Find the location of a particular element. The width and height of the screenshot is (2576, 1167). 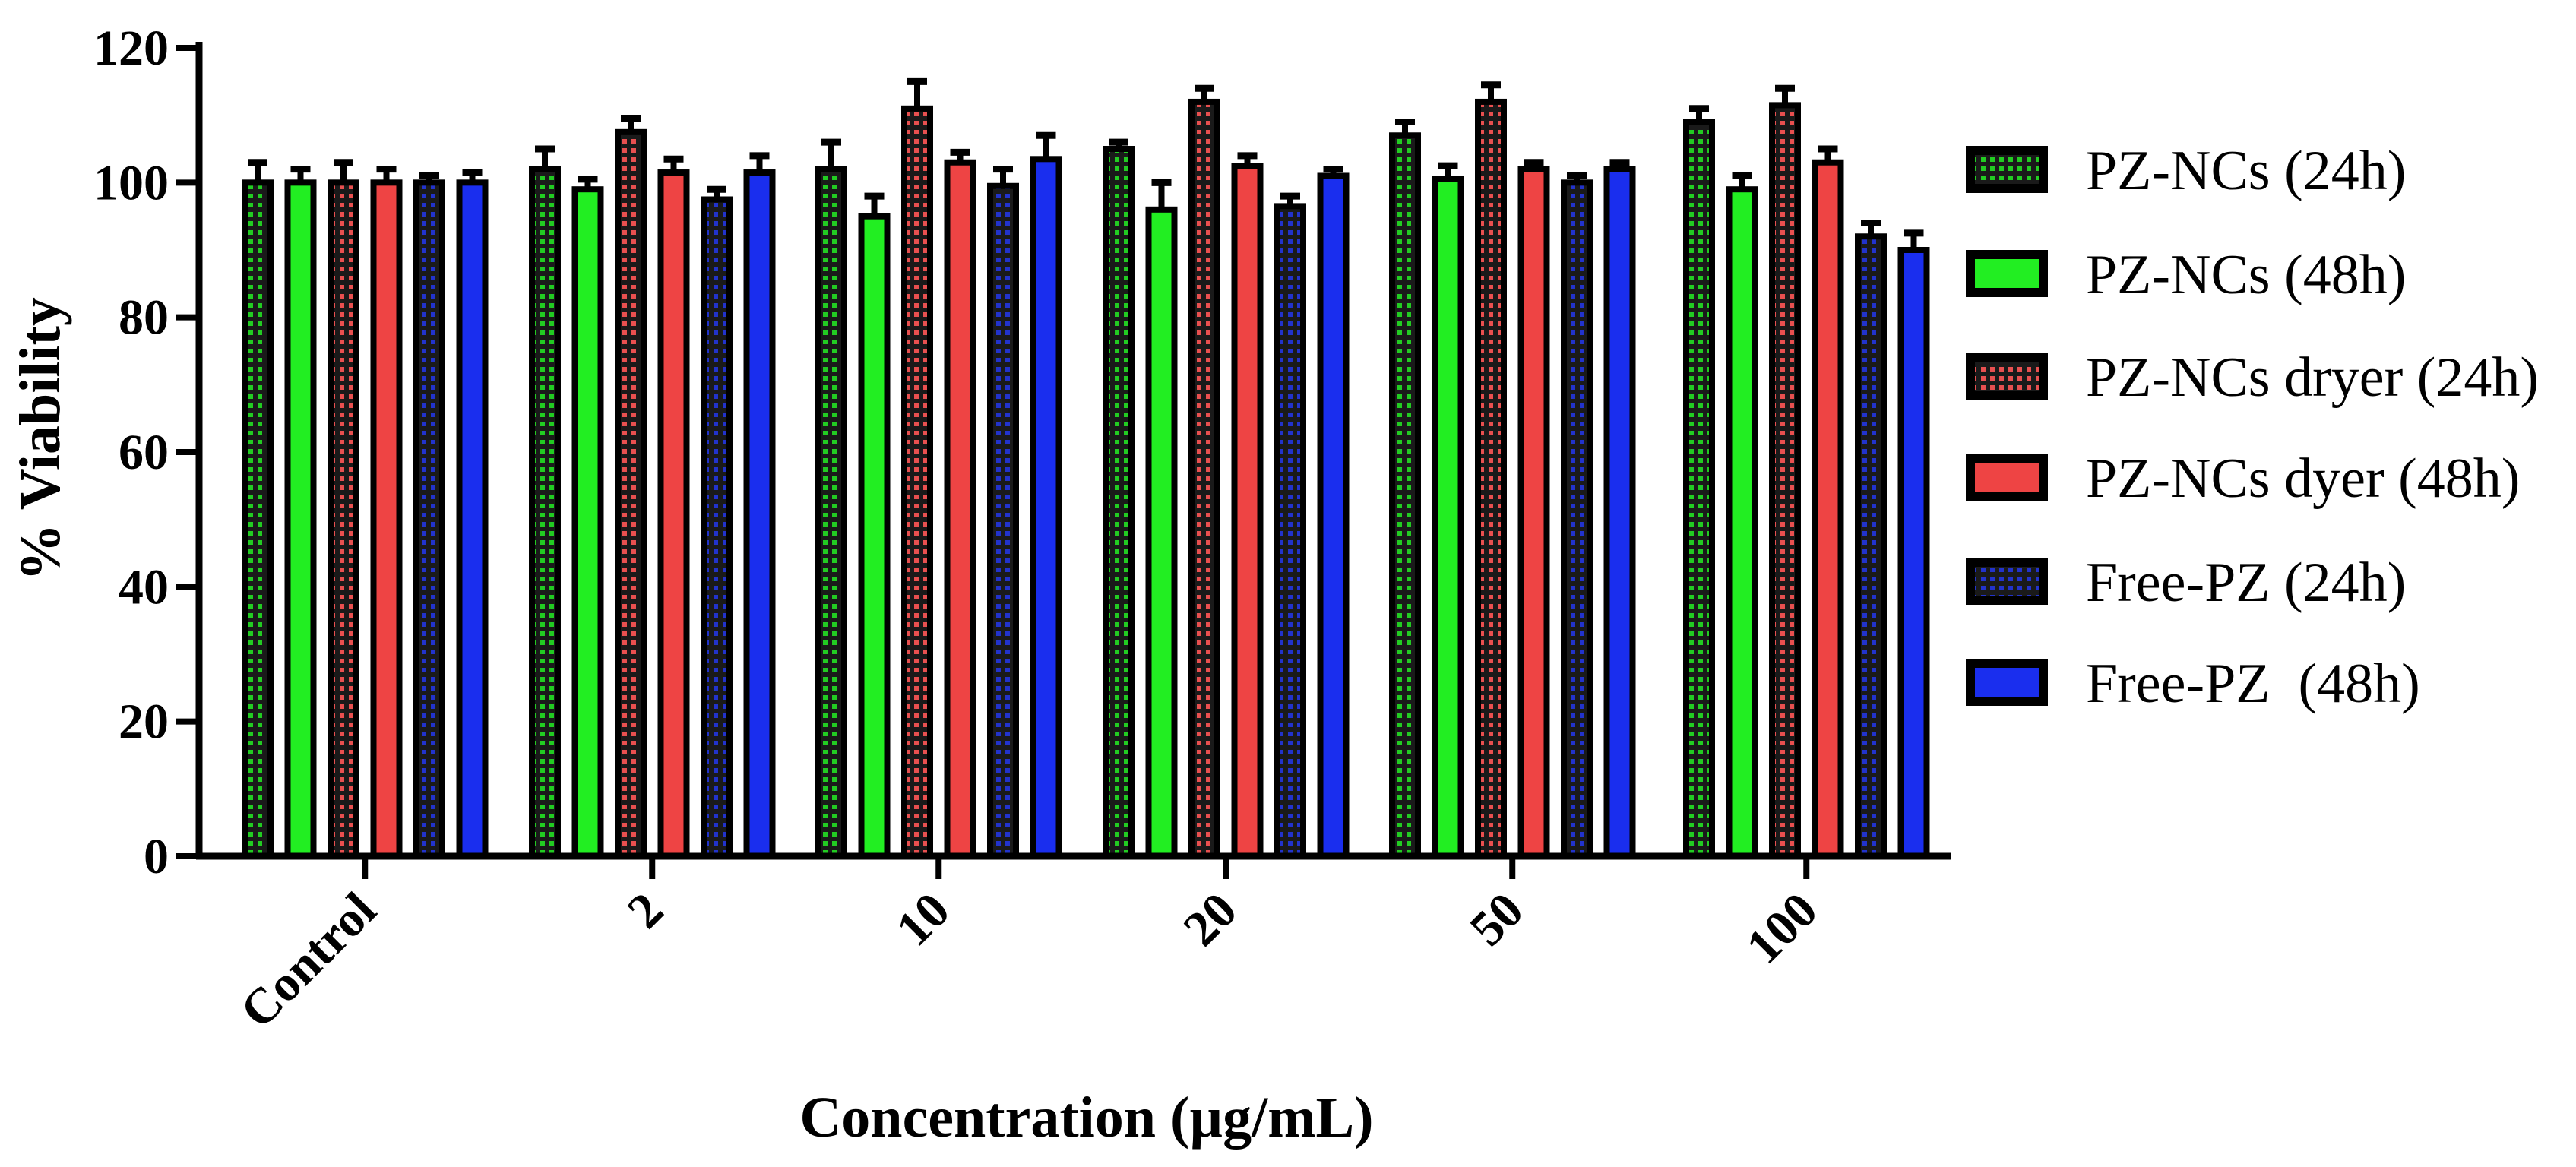

x-tick-label: 10 is located at coordinates (923, 919).